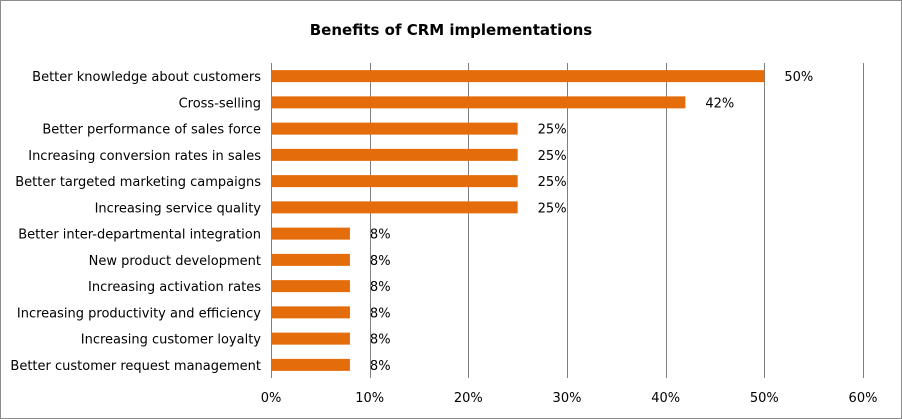  I want to click on data-label: 50%, so click(798, 77).